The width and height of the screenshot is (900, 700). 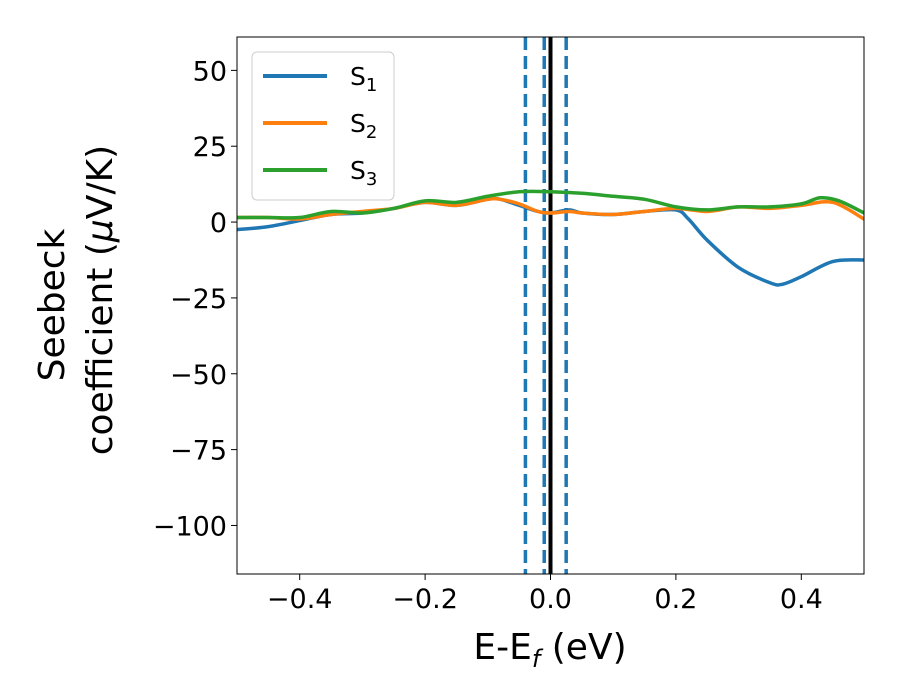 What do you see at coordinates (371, 132) in the screenshot?
I see `legend-label-subscript: 2` at bounding box center [371, 132].